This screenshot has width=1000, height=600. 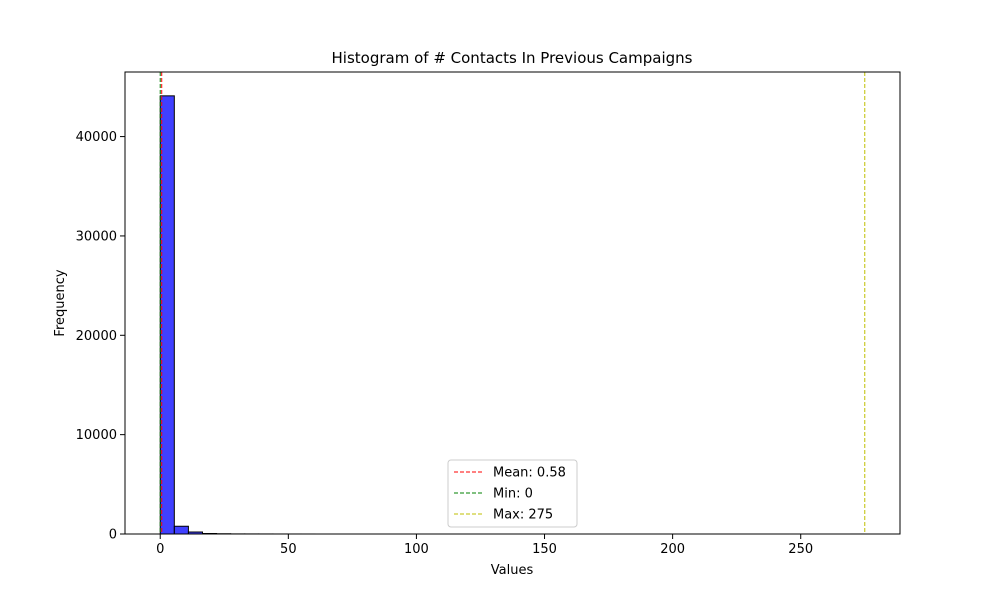 I want to click on y-tick-label: 30000, so click(x=96, y=236).